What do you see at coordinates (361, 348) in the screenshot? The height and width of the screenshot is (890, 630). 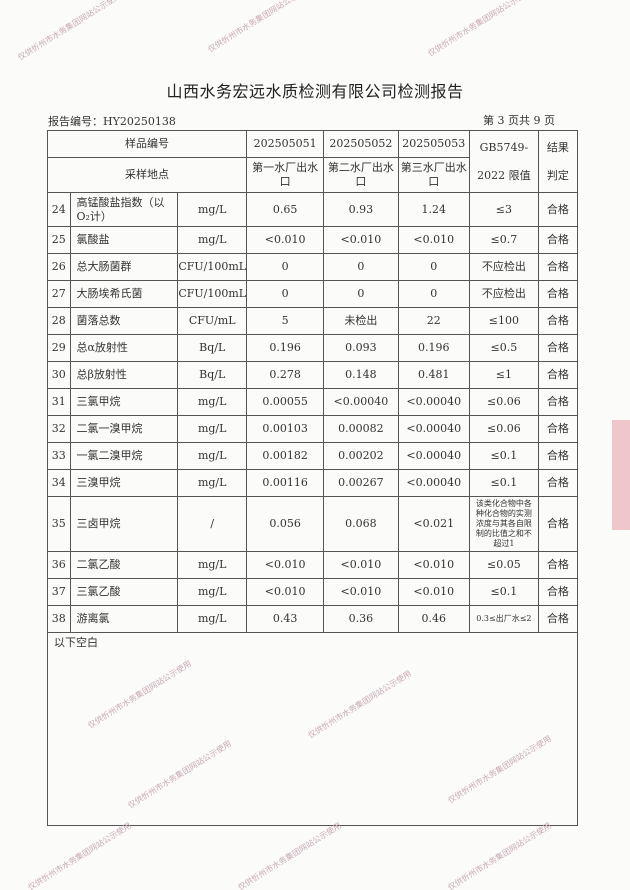 I see `cell-v2: 0.093` at bounding box center [361, 348].